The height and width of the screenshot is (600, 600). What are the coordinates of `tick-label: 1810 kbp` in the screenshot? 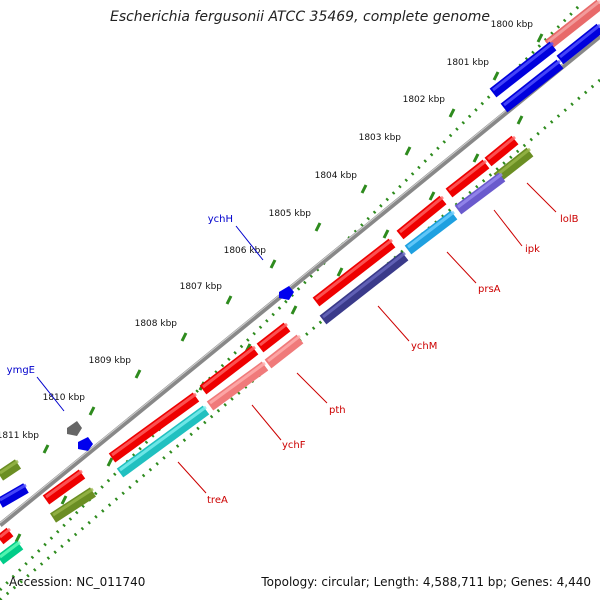 It's located at (64, 398).